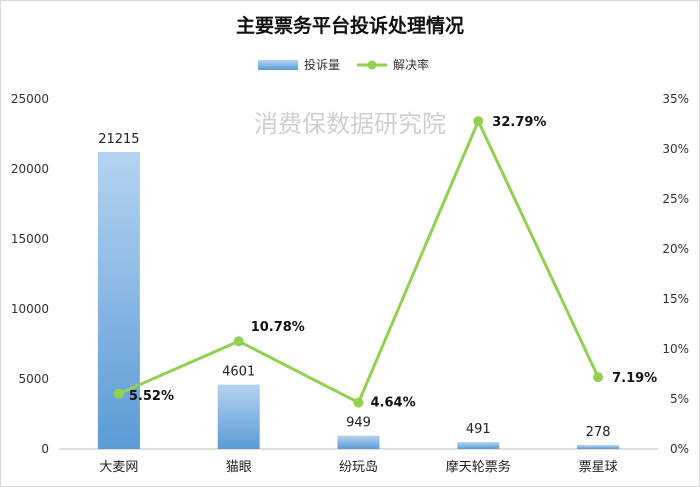 The width and height of the screenshot is (700, 487). I want to click on bar-value-label: 949, so click(358, 423).